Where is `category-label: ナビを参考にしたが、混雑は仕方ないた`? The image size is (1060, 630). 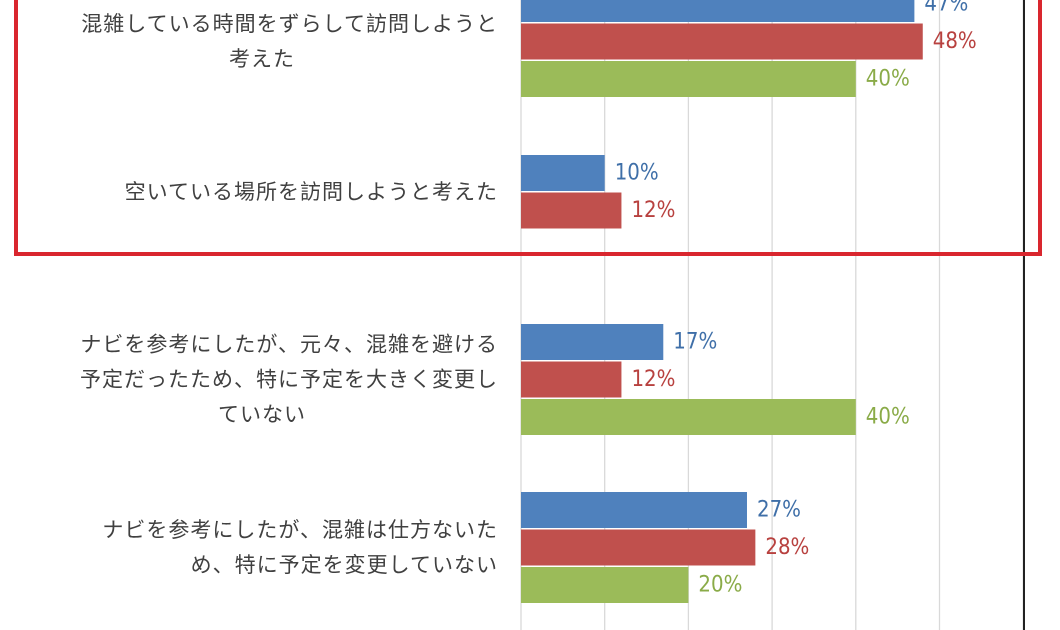 category-label: ナビを参考にしたが、混雑は仕方ないた is located at coordinates (300, 530).